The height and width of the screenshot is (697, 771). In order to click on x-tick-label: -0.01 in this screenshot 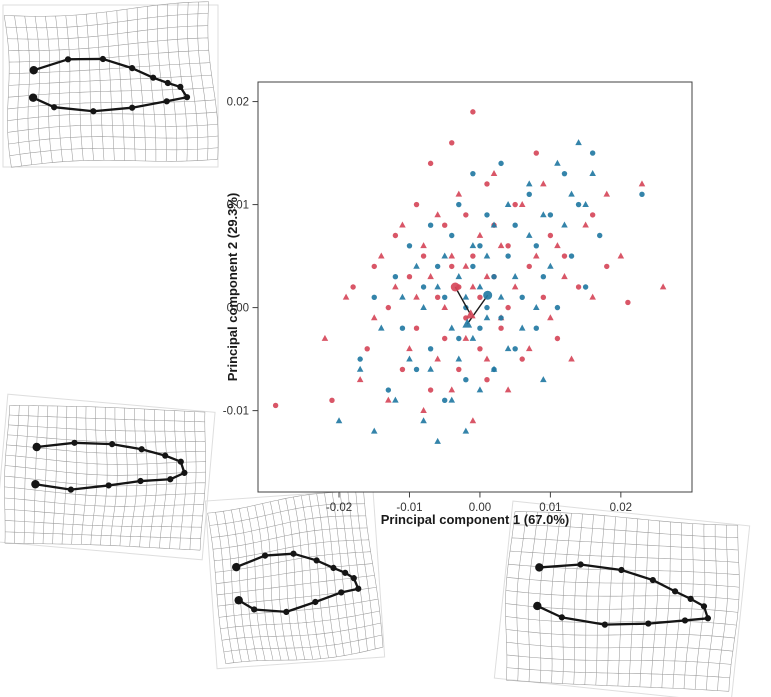, I will do `click(409, 508)`.